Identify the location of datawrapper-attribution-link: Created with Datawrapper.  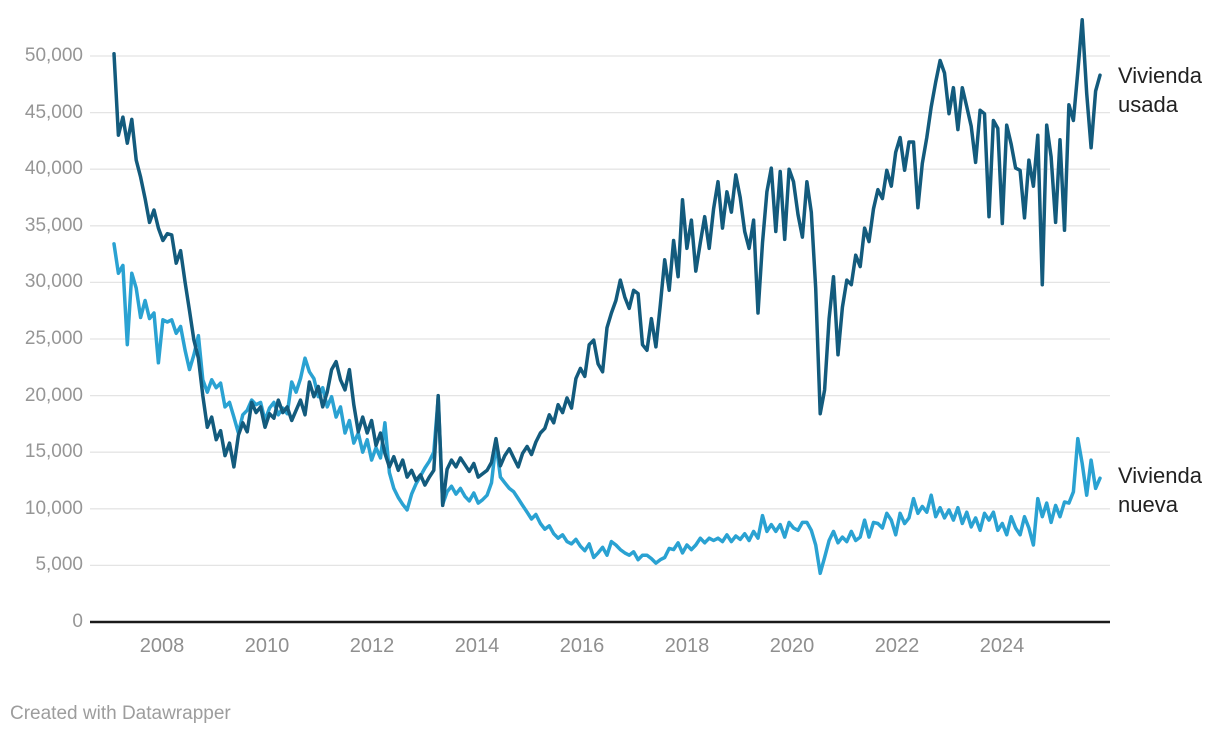
(120, 713).